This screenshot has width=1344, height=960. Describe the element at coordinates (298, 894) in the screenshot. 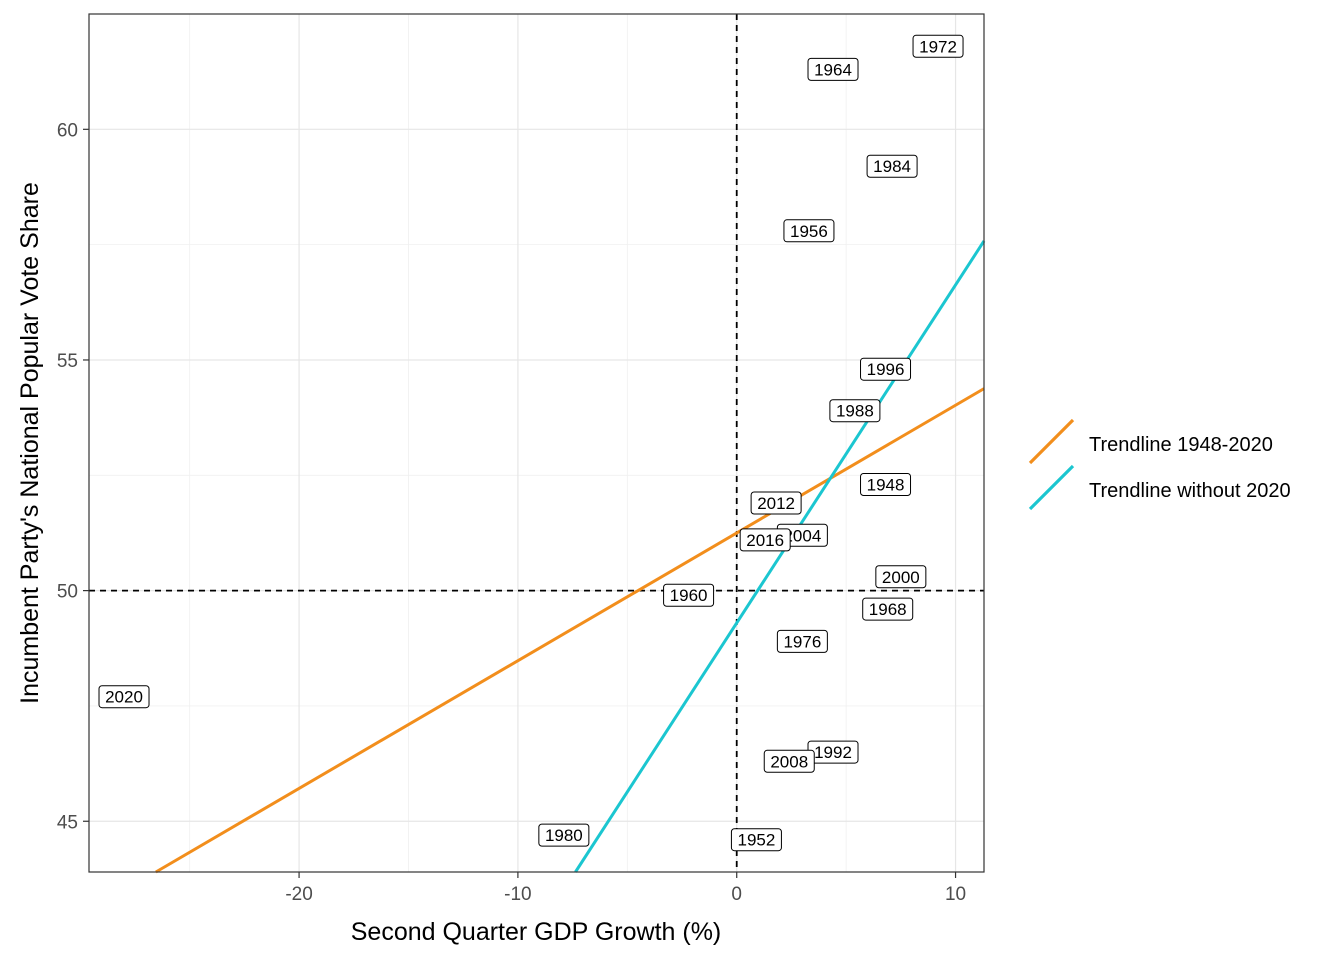

I see `x-tick-label: -20` at that location.